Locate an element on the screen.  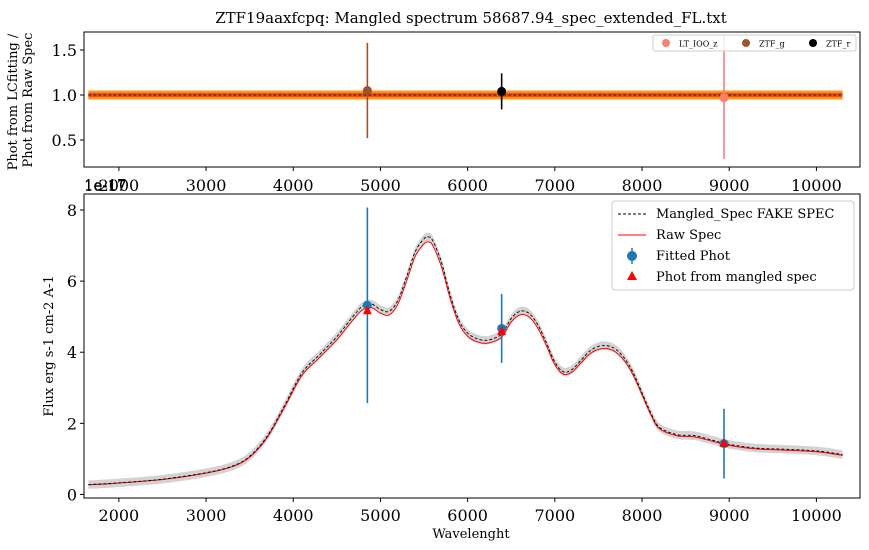
ratio-y-tick-label: 1.0 is located at coordinates (64, 95).